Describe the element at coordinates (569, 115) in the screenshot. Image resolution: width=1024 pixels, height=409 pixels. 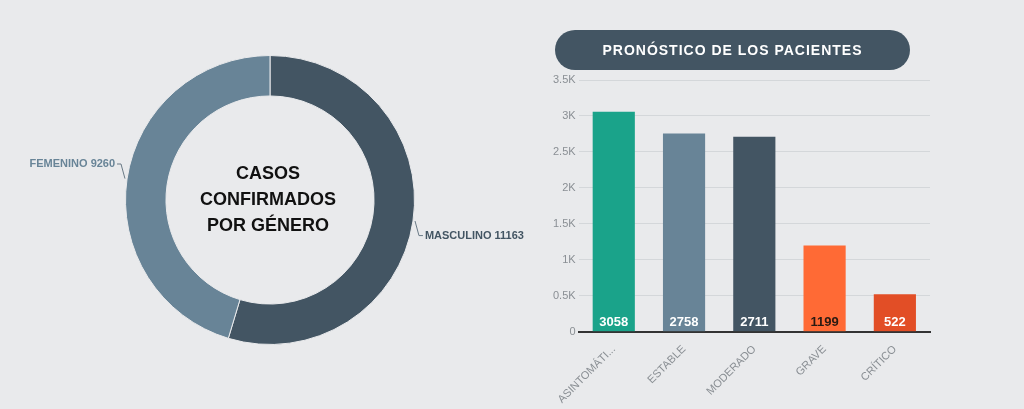
I see `y-tick-label: 3K` at that location.